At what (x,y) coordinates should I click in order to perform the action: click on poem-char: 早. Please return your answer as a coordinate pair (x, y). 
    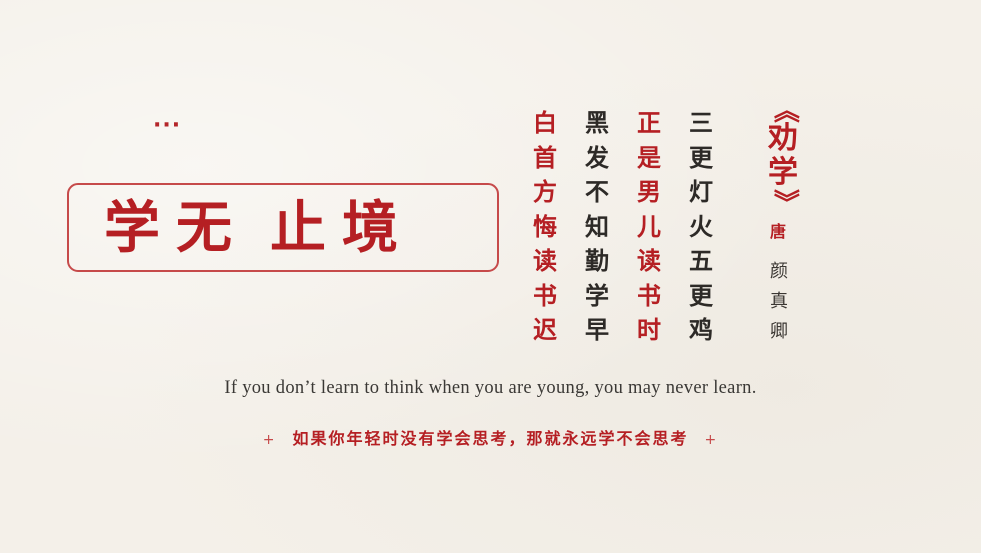
    Looking at the image, I should click on (597, 329).